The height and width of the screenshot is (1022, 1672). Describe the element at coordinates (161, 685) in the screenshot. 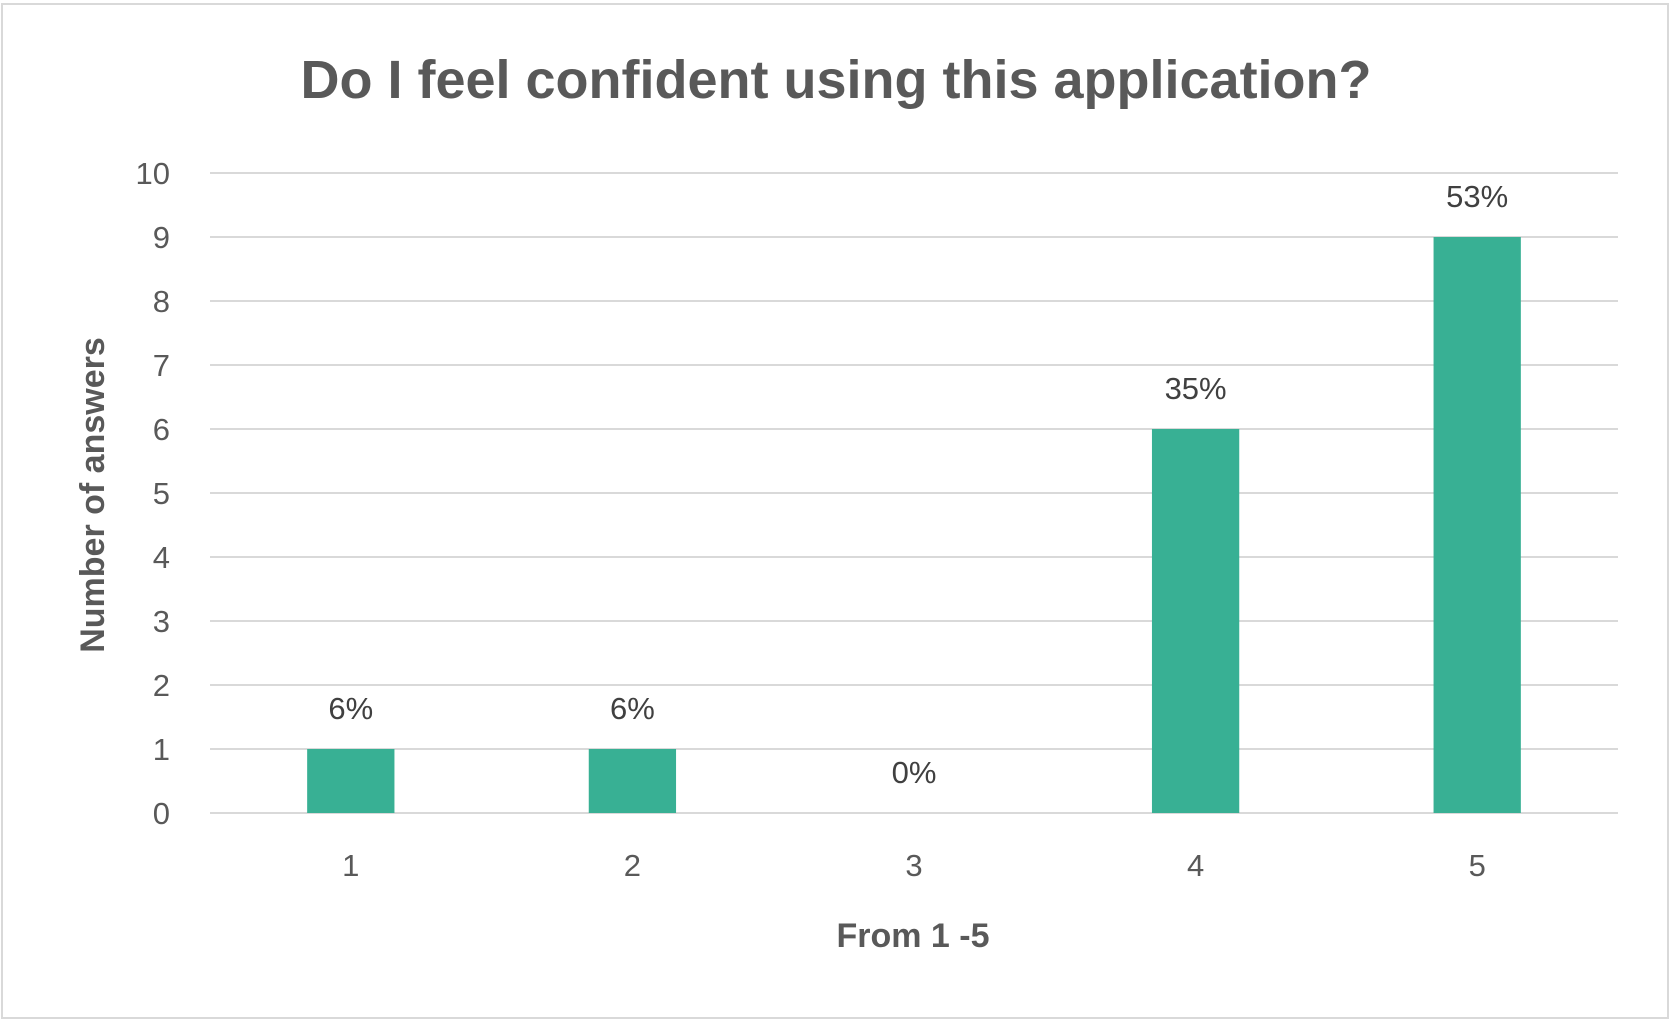

I see `y-tick-label: 2` at that location.